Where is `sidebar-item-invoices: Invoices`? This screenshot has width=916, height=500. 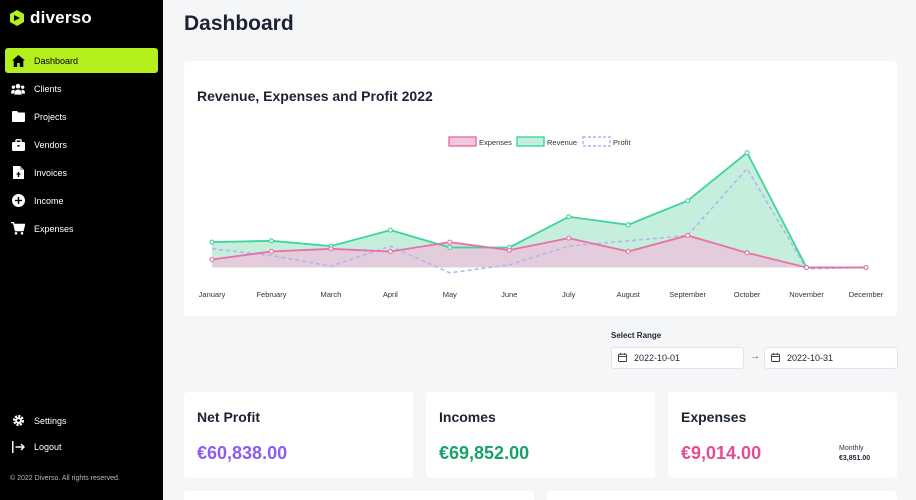
sidebar-item-invoices: Invoices is located at coordinates (81, 172).